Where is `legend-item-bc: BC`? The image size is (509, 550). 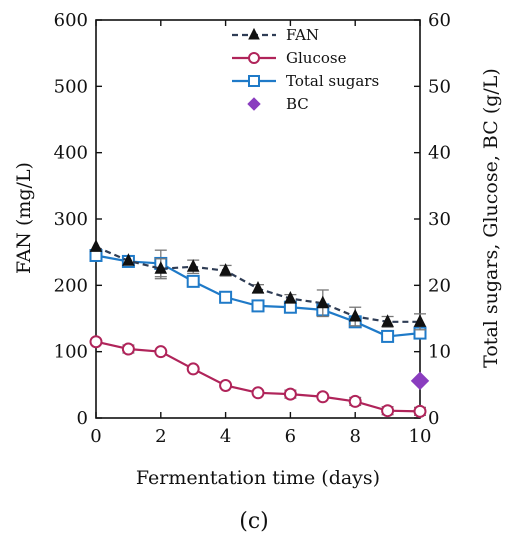 legend-item-bc: BC is located at coordinates (278, 104).